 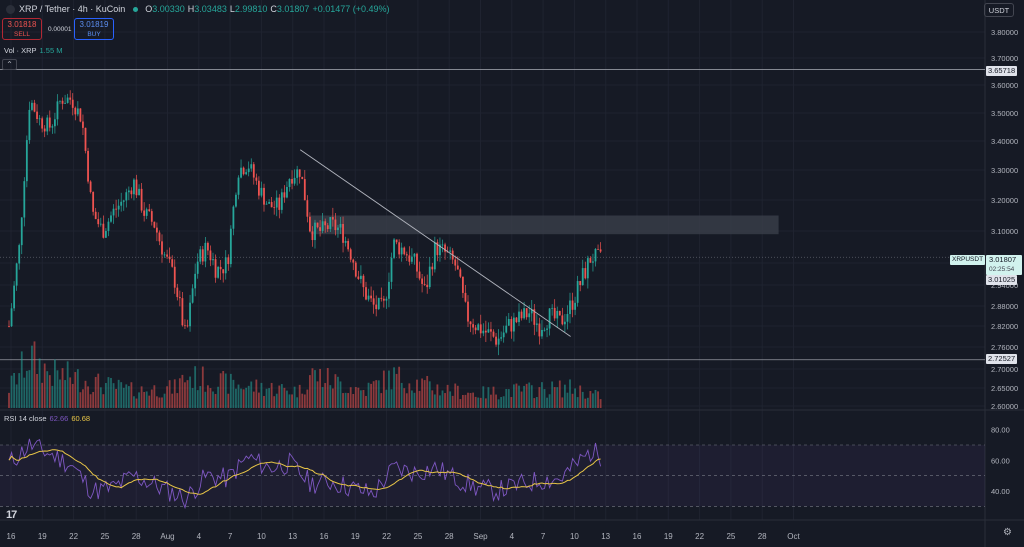 What do you see at coordinates (9, 64) in the screenshot?
I see `collapse-legend-button: ⌃` at bounding box center [9, 64].